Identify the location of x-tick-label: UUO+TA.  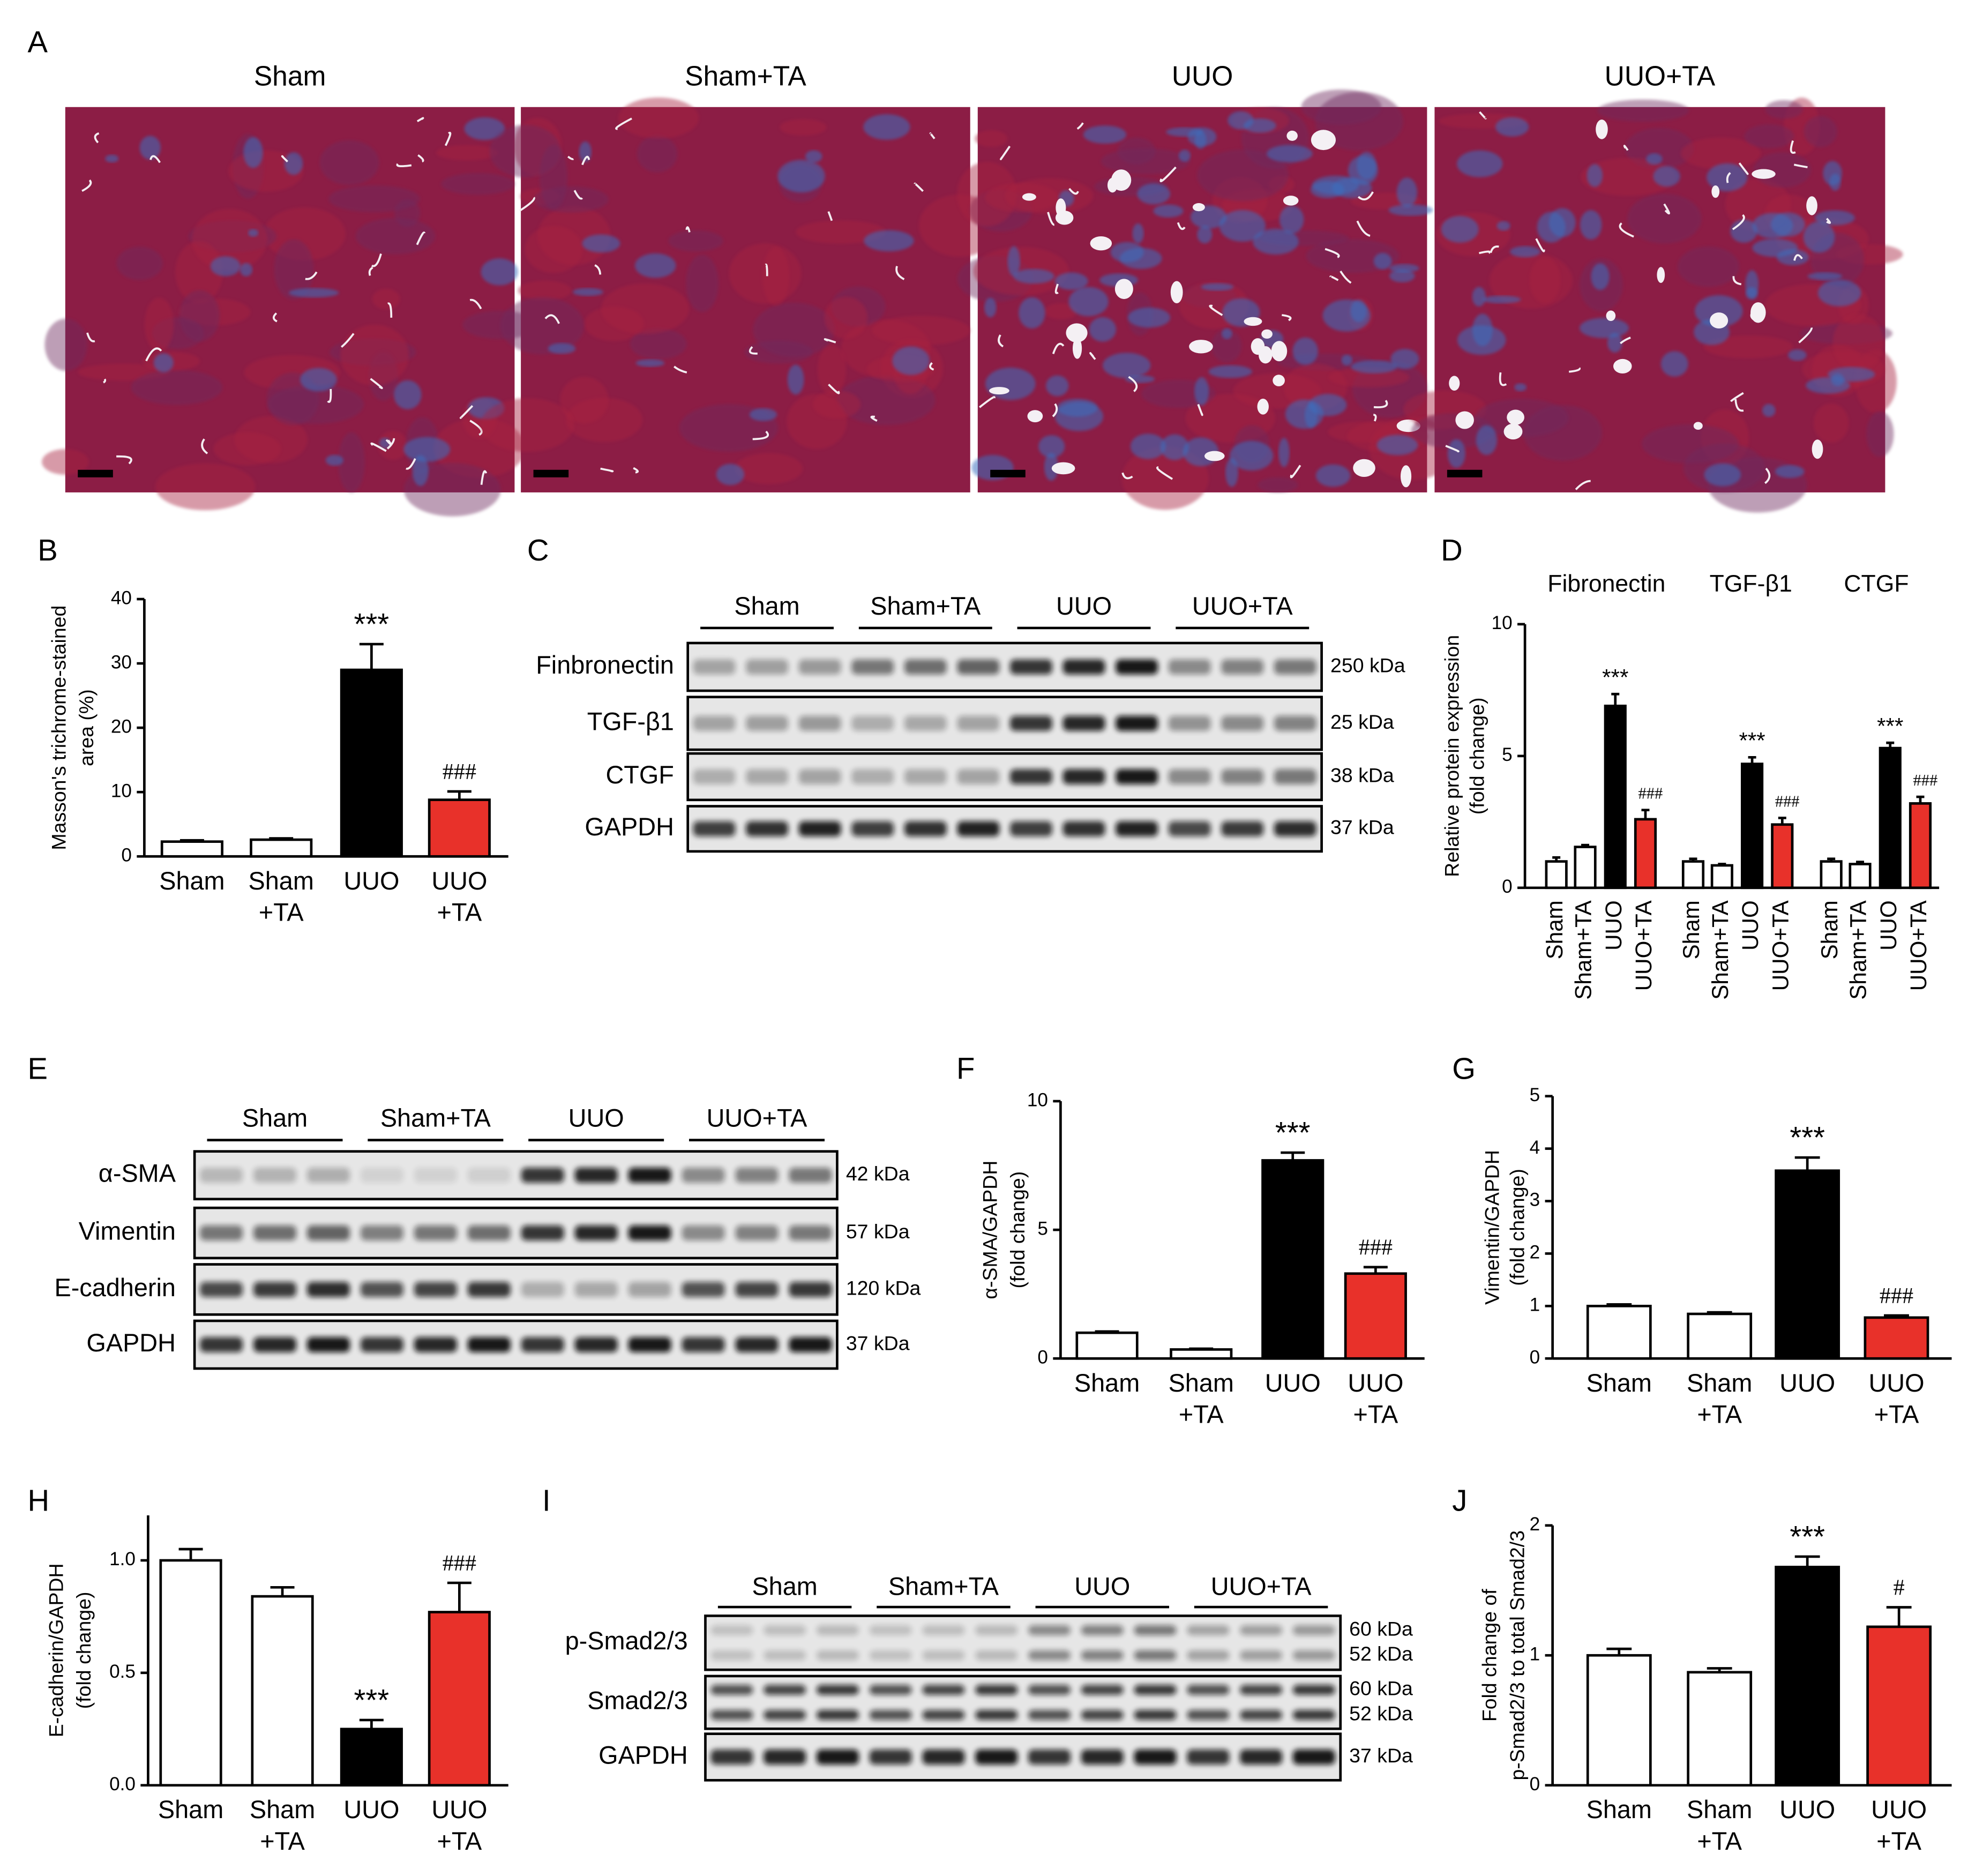
(1918, 945).